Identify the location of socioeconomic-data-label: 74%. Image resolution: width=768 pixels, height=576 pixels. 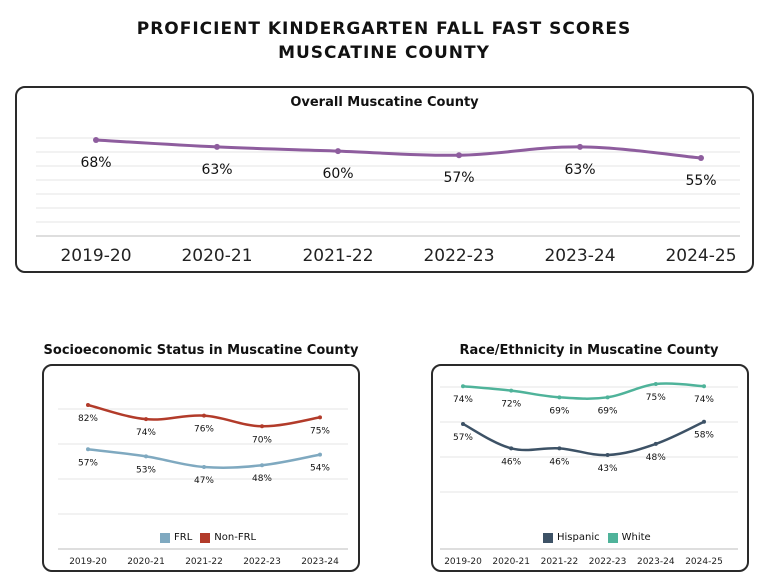
(146, 433).